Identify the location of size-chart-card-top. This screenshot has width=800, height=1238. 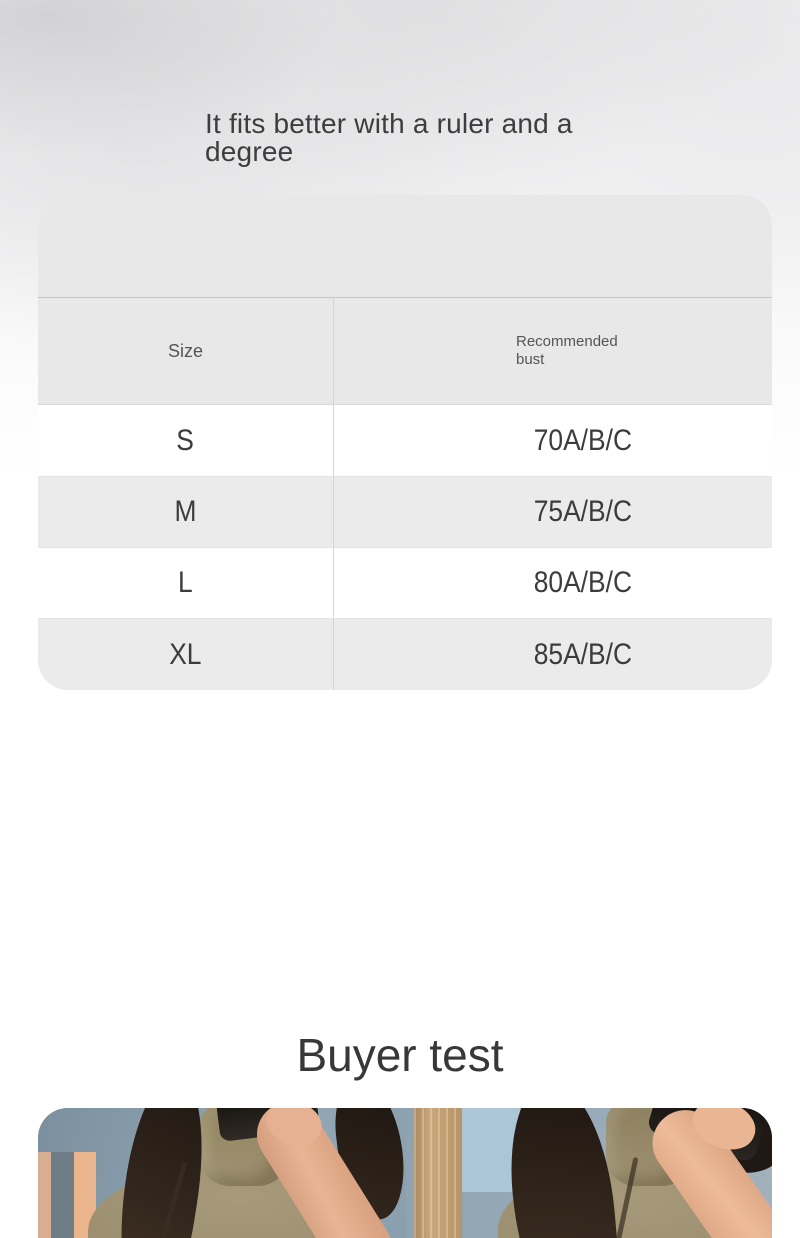
(405, 246).